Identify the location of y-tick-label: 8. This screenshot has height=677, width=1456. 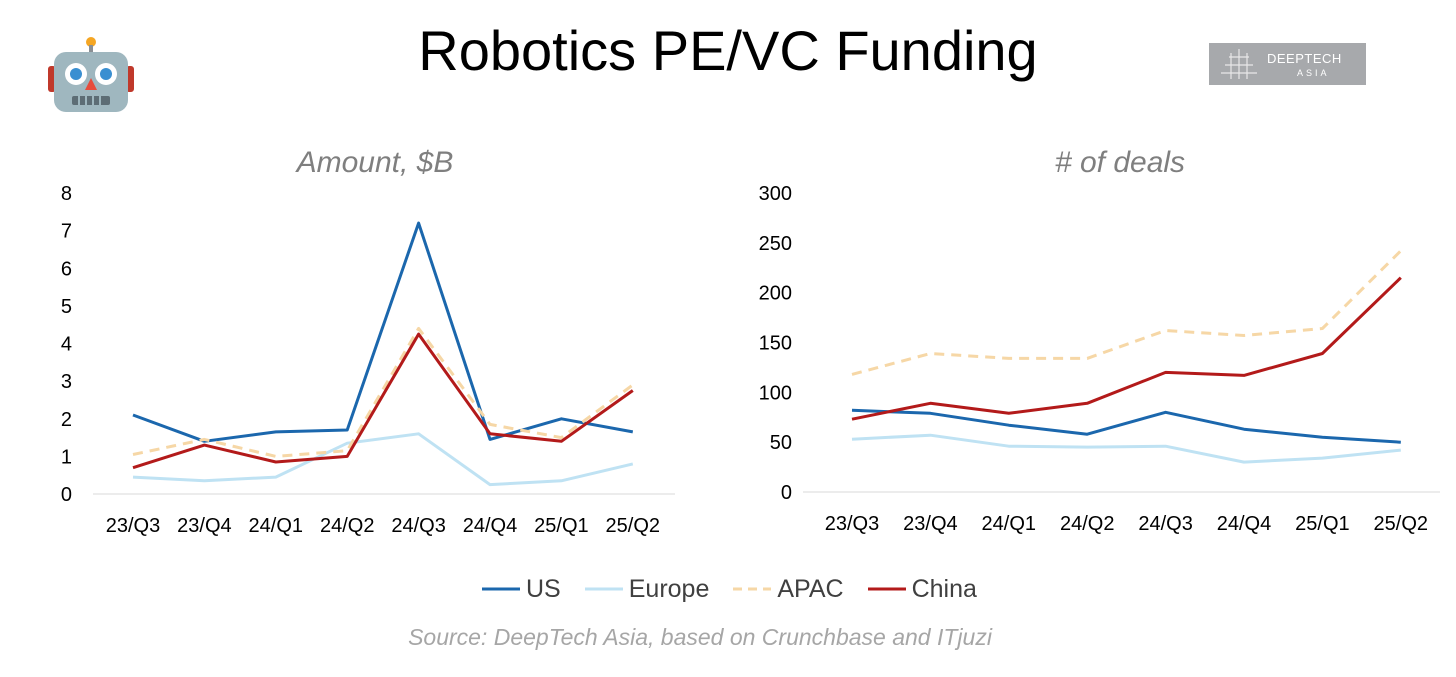
(66, 194).